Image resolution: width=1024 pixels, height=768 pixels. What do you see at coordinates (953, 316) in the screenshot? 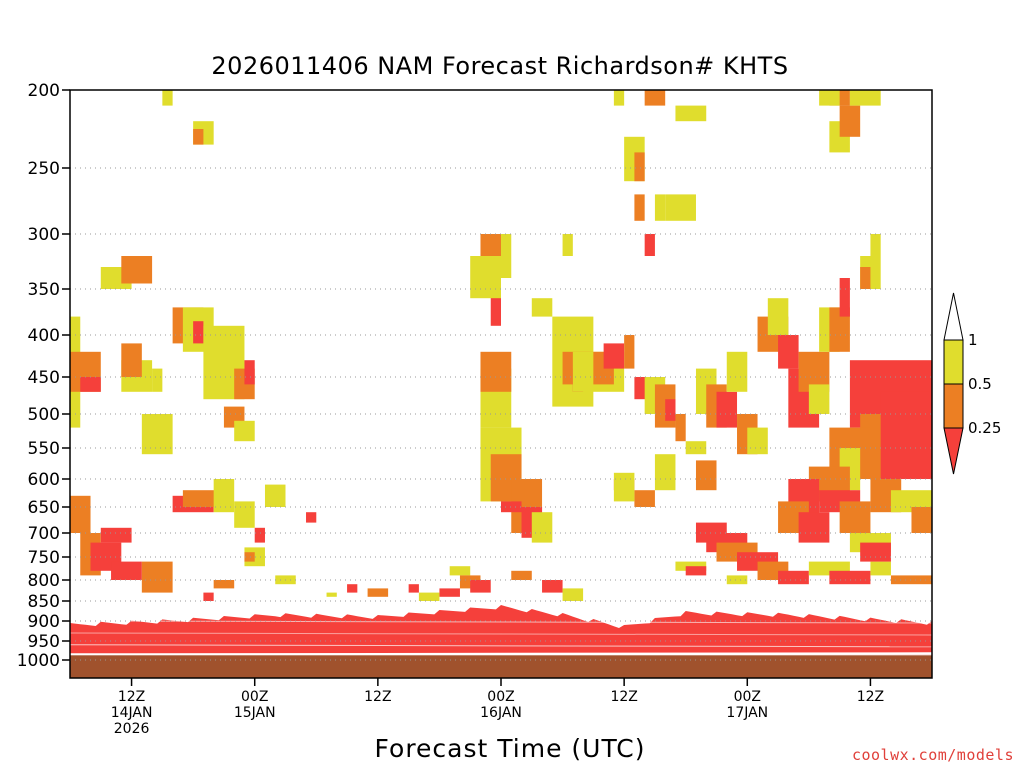
I see `colorbar-bin-top` at bounding box center [953, 316].